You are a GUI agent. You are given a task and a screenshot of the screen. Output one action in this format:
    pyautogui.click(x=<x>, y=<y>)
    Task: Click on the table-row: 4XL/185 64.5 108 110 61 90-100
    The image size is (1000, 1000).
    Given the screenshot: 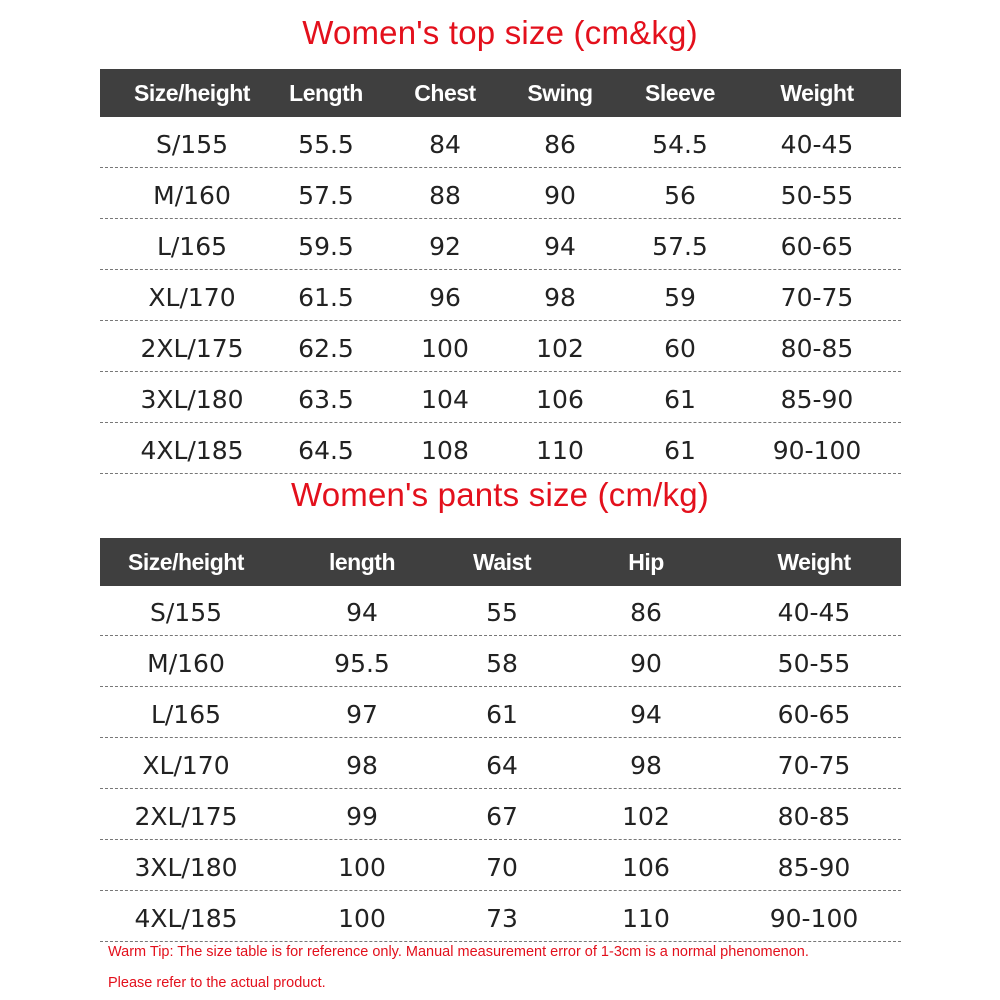 What is the action you would take?
    pyautogui.click(x=500, y=448)
    